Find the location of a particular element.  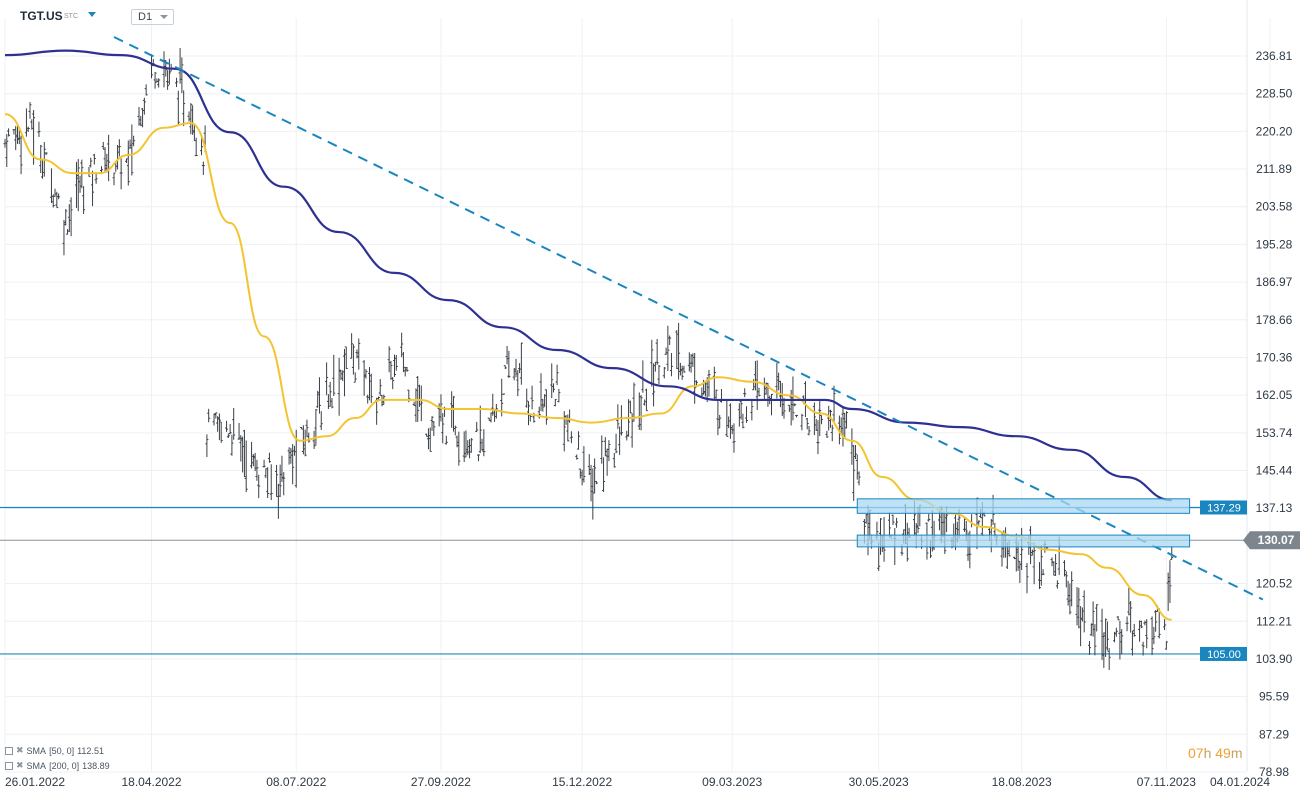

timeframe-select: D1 is located at coordinates (152, 17).